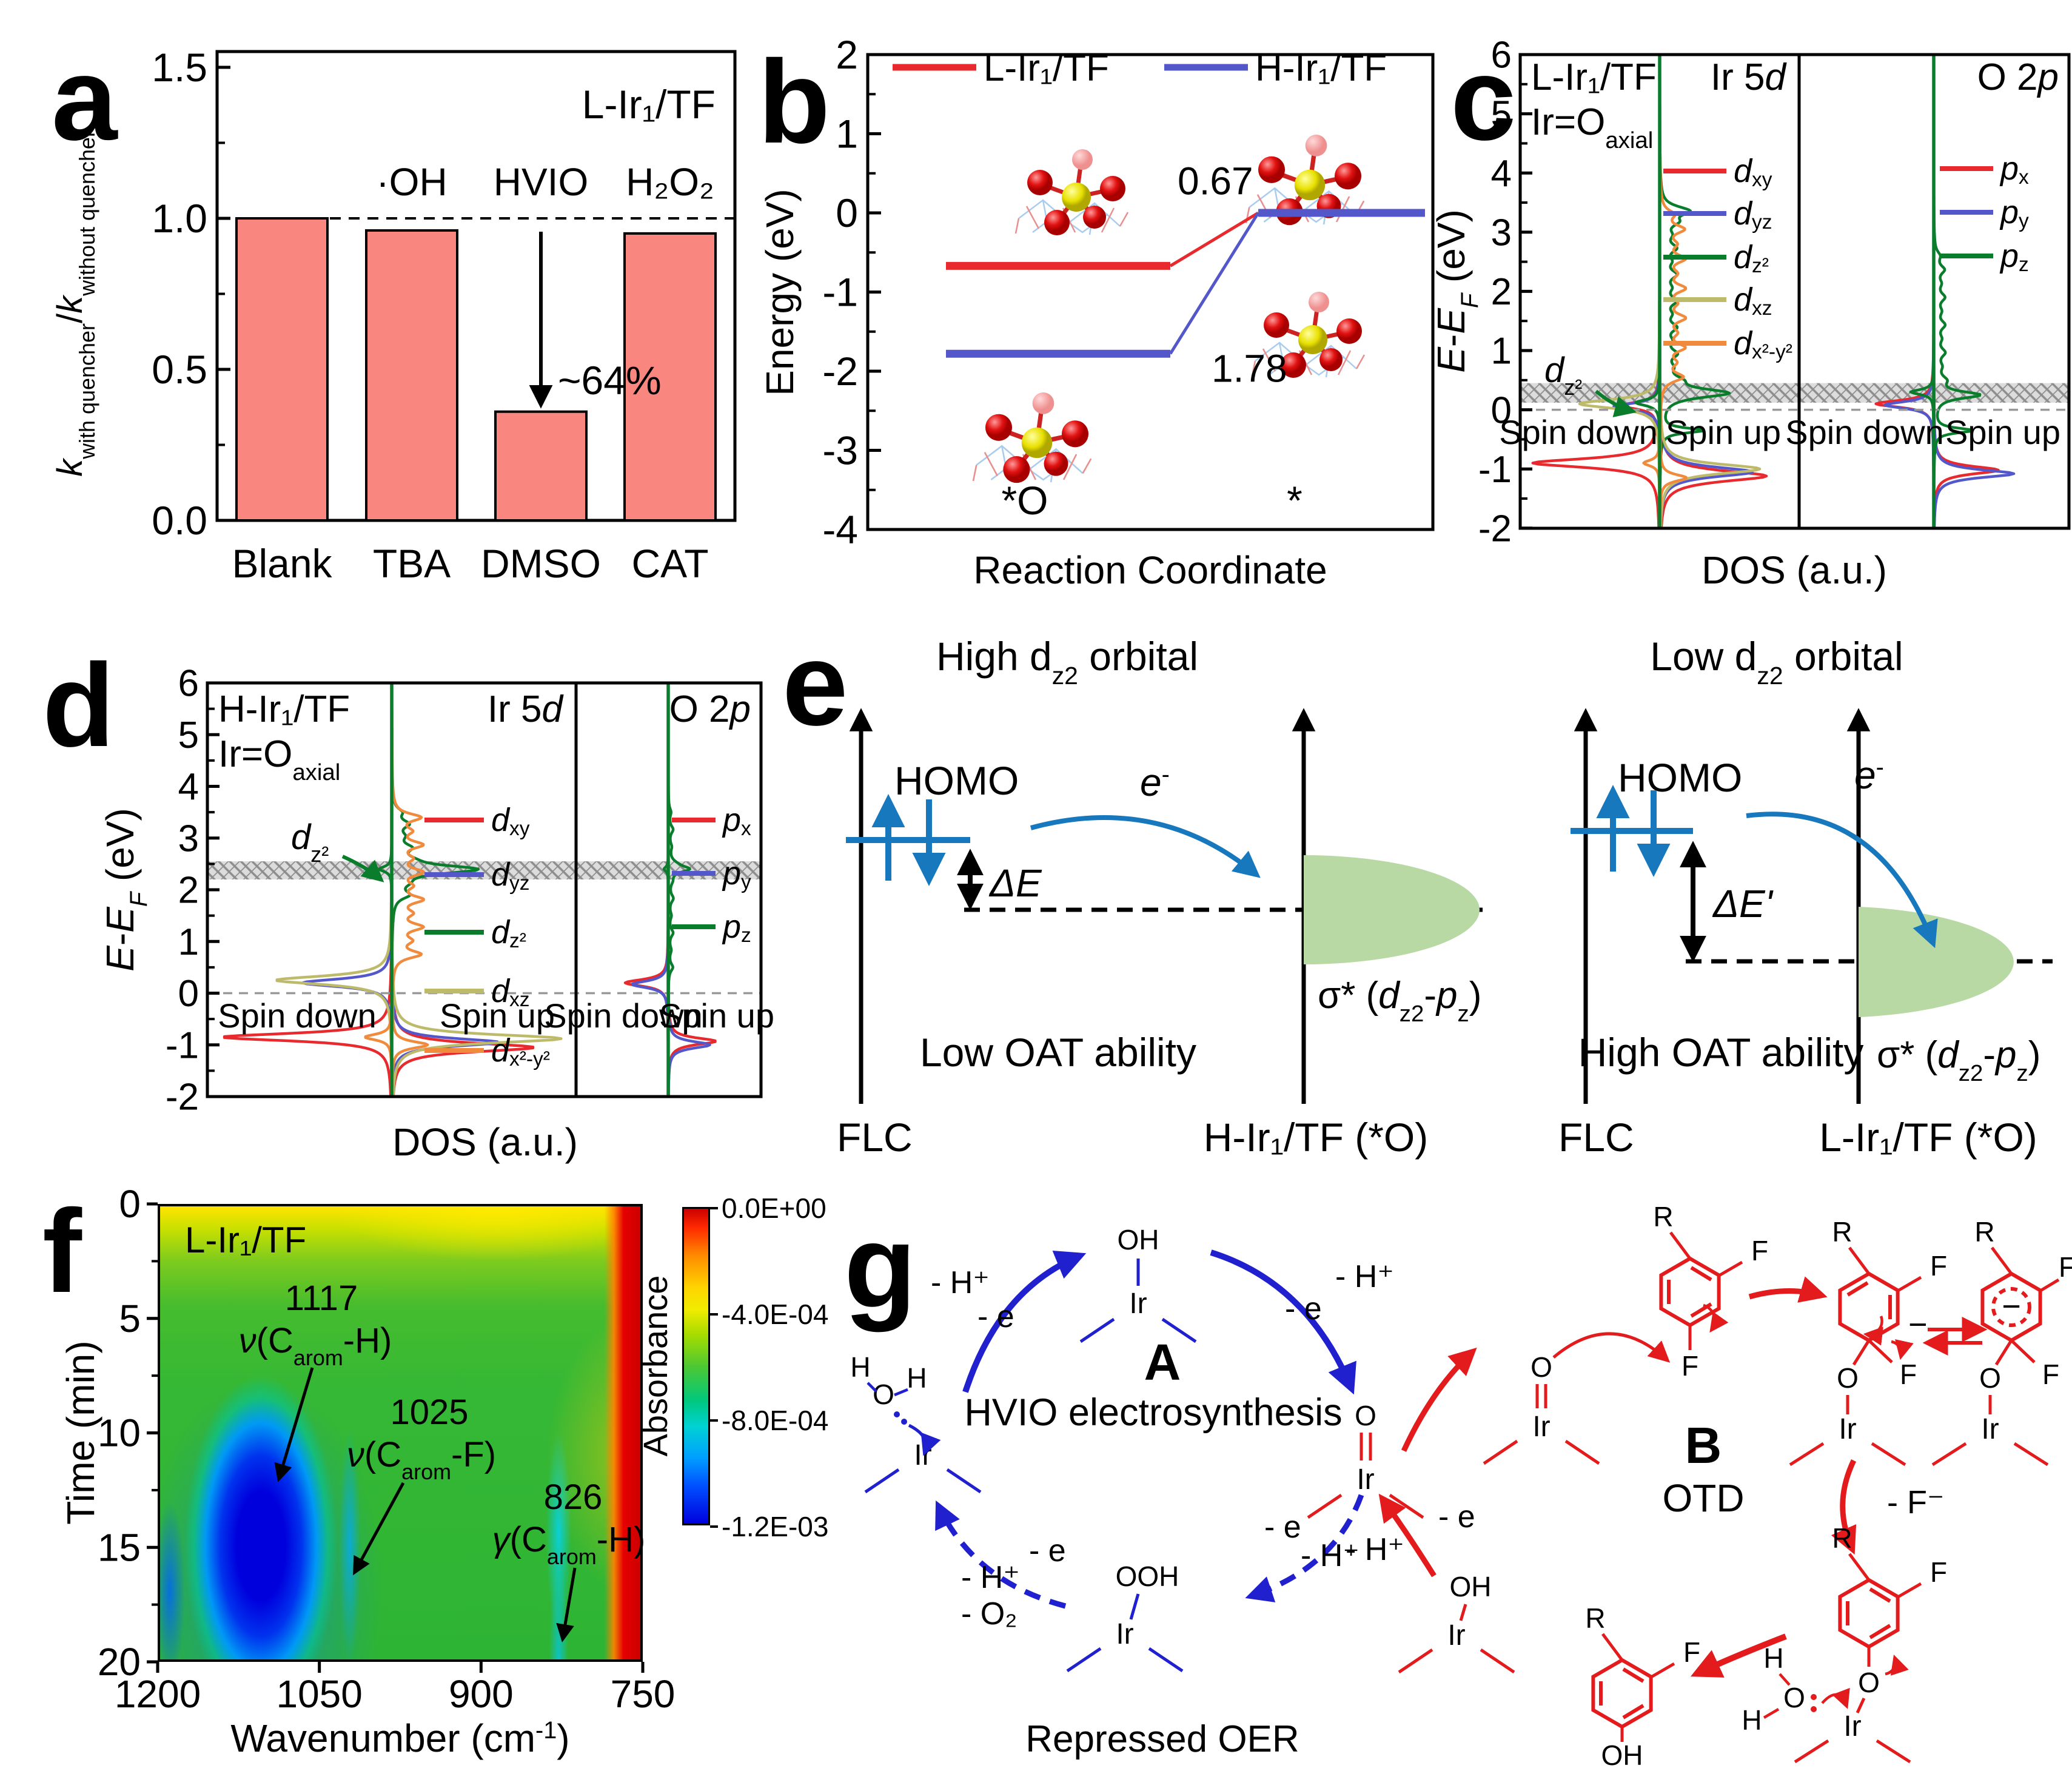 This screenshot has height=1768, width=2072. What do you see at coordinates (1392, 909) in the screenshot?
I see `sigma-star-orbital-lobe` at bounding box center [1392, 909].